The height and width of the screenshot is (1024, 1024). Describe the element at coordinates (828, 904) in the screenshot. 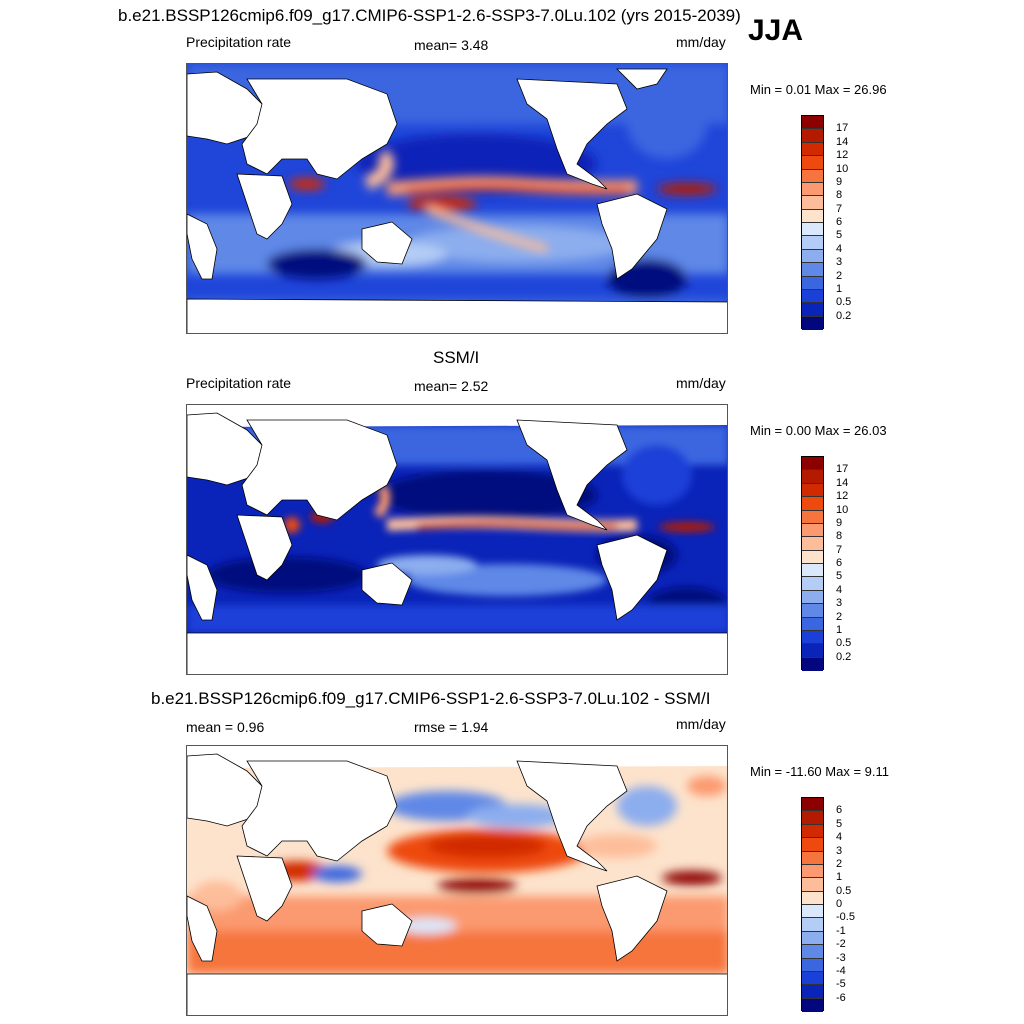

I see `colorbar: 6 5 4 3 2 1 0.5 0 -0.5 -1 -2 -3 -4 -5 -6` at that location.